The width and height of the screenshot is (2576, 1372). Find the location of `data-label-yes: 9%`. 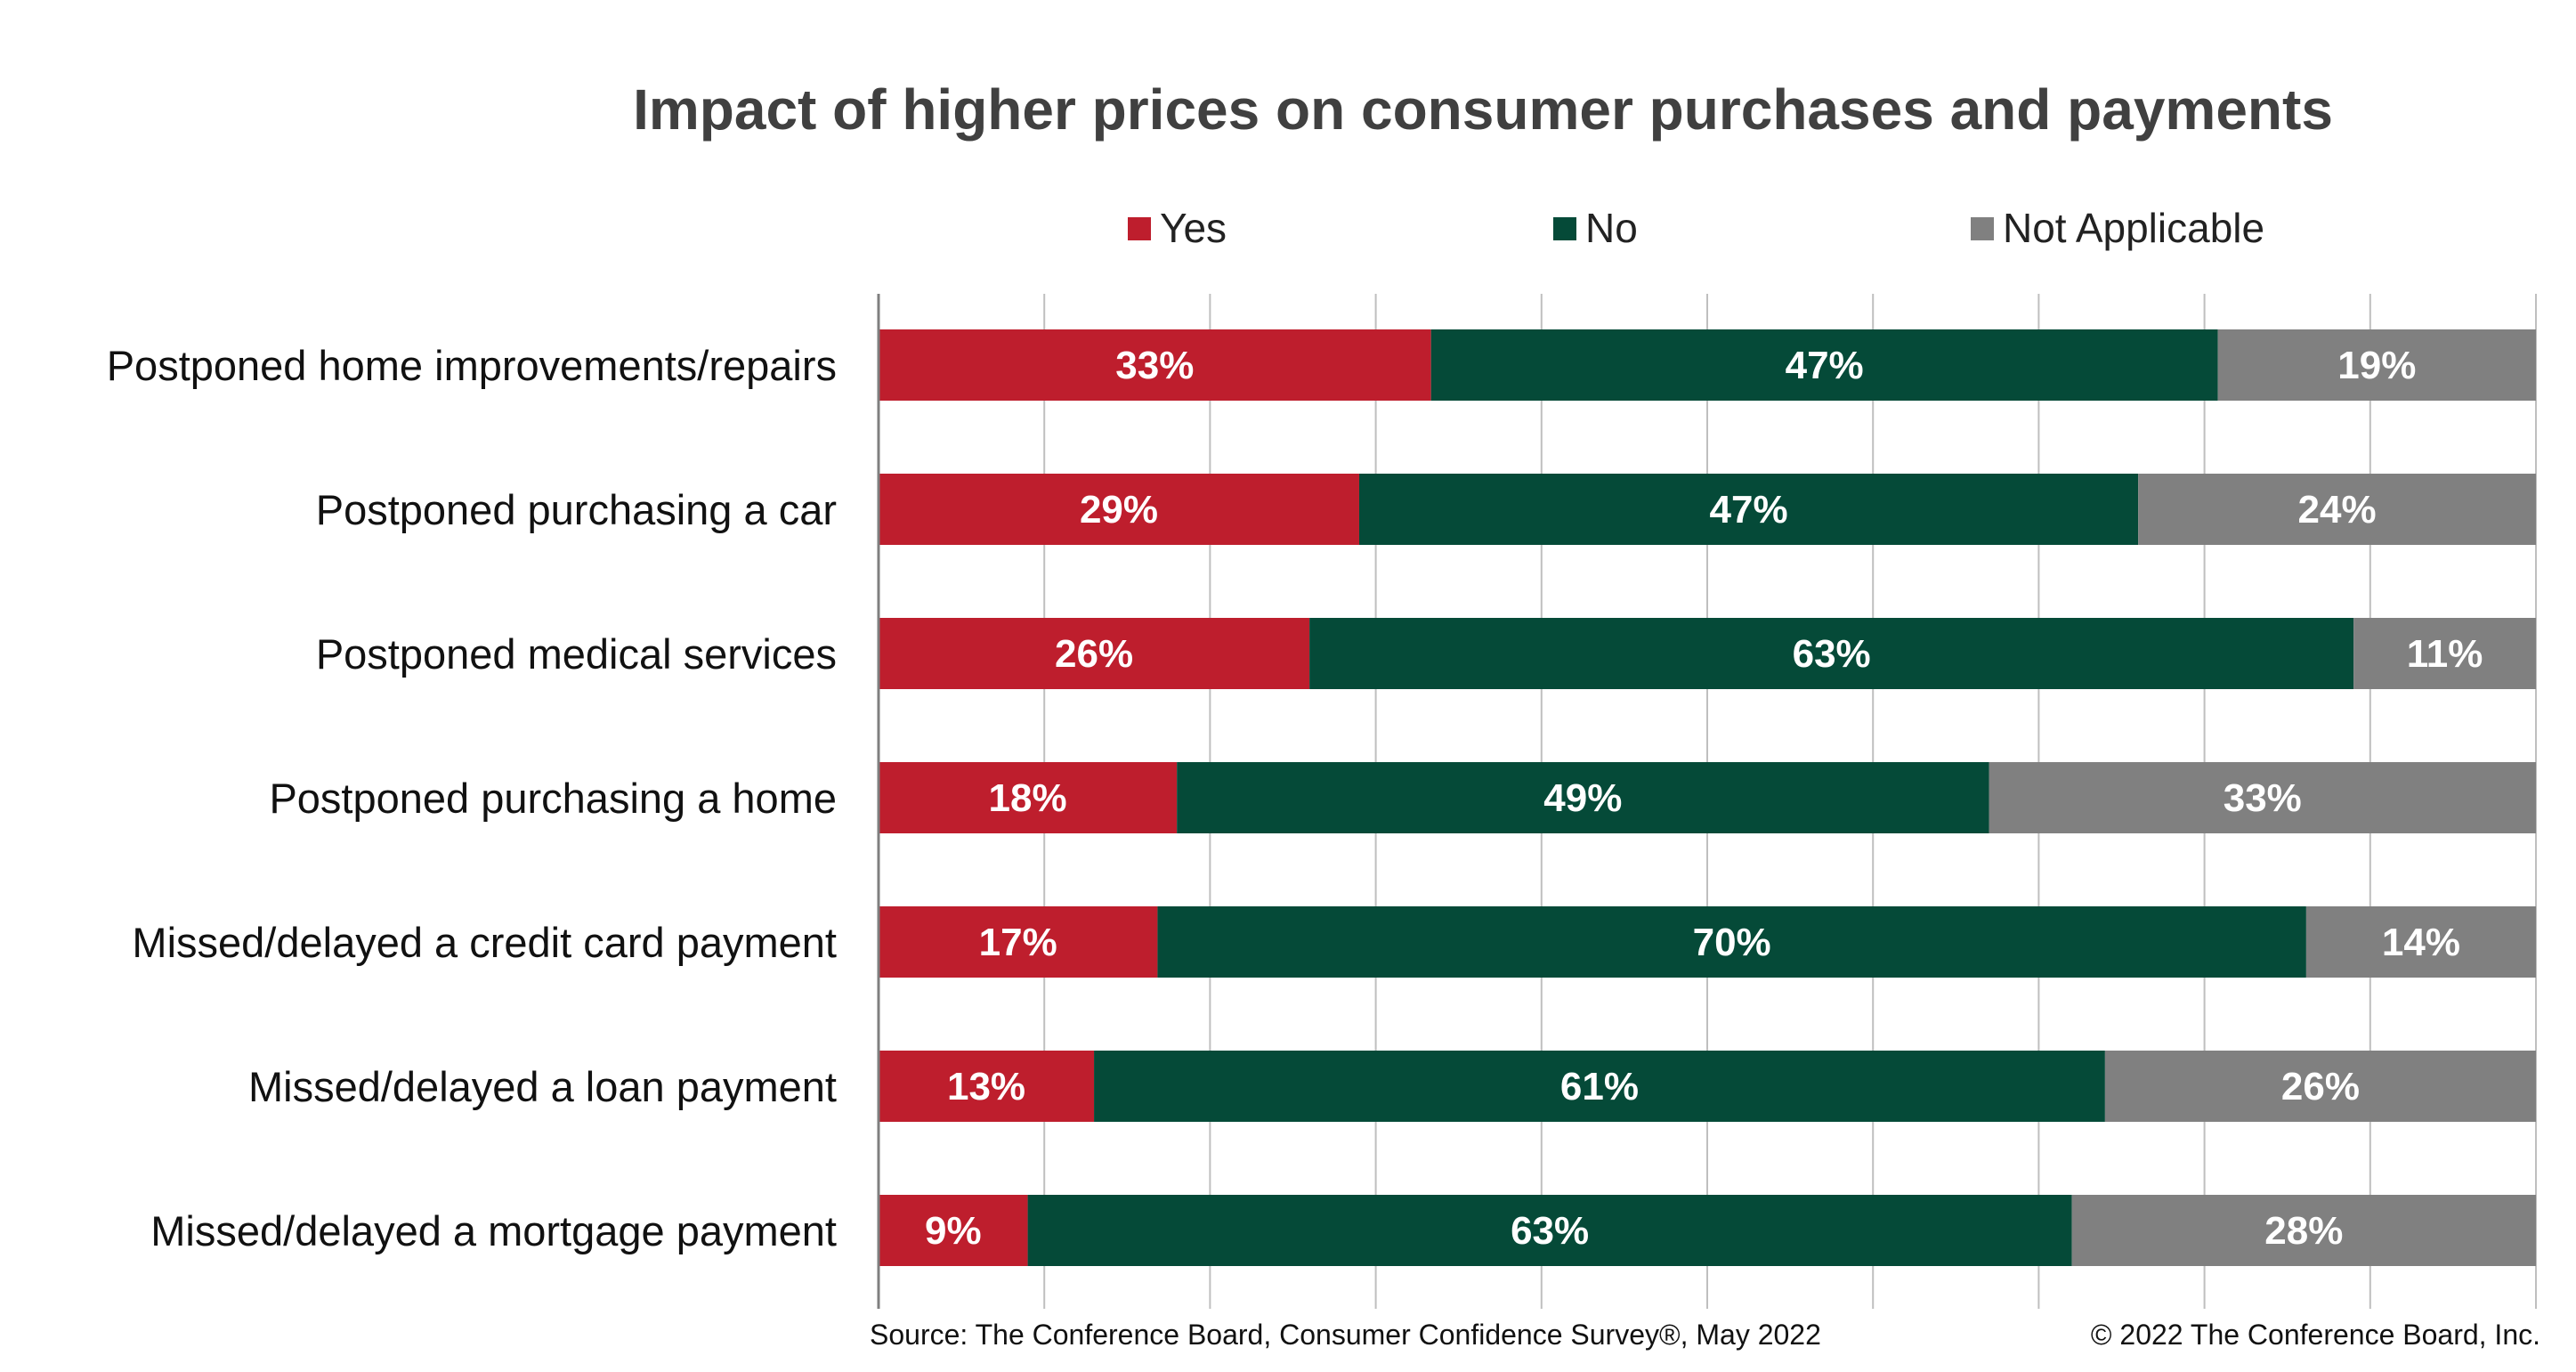

data-label-yes: 9% is located at coordinates (954, 1231).